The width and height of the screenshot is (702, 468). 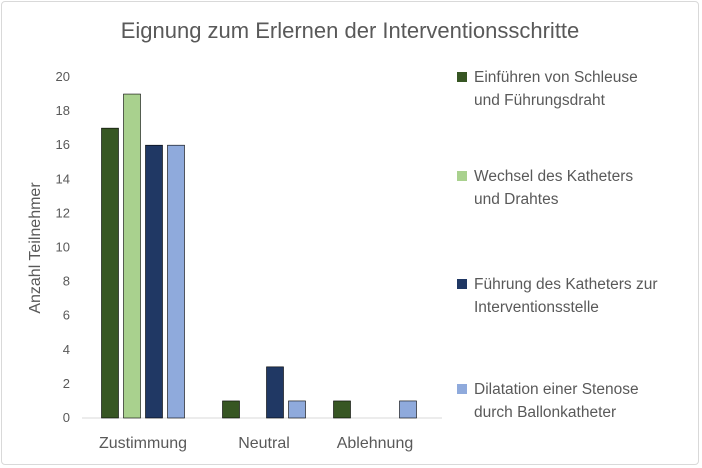 What do you see at coordinates (375, 443) in the screenshot?
I see `x-category-label: Ablehnung` at bounding box center [375, 443].